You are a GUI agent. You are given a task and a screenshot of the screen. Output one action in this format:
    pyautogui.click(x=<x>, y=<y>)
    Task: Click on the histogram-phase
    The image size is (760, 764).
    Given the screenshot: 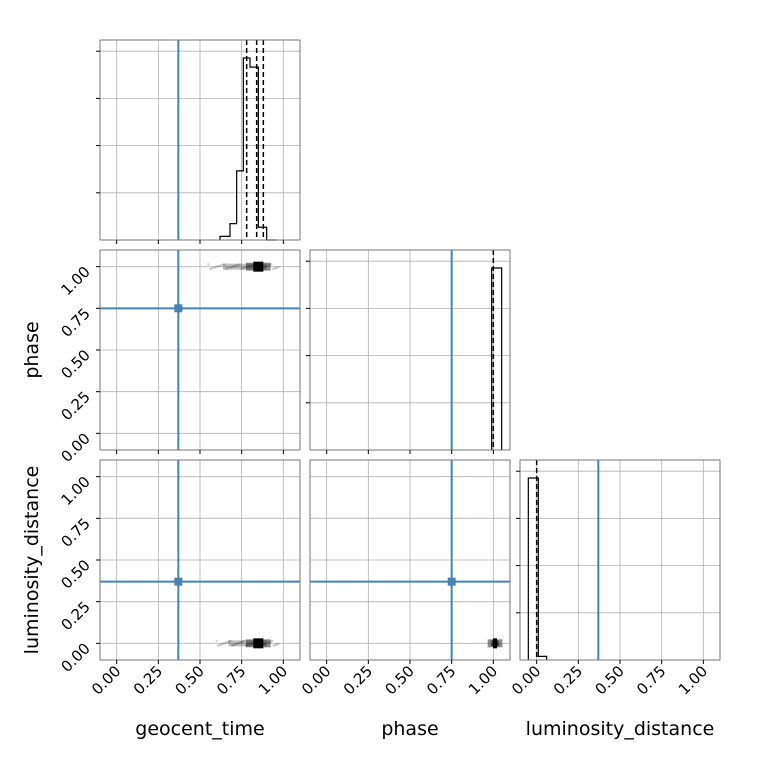 What is the action you would take?
    pyautogui.click(x=497, y=358)
    